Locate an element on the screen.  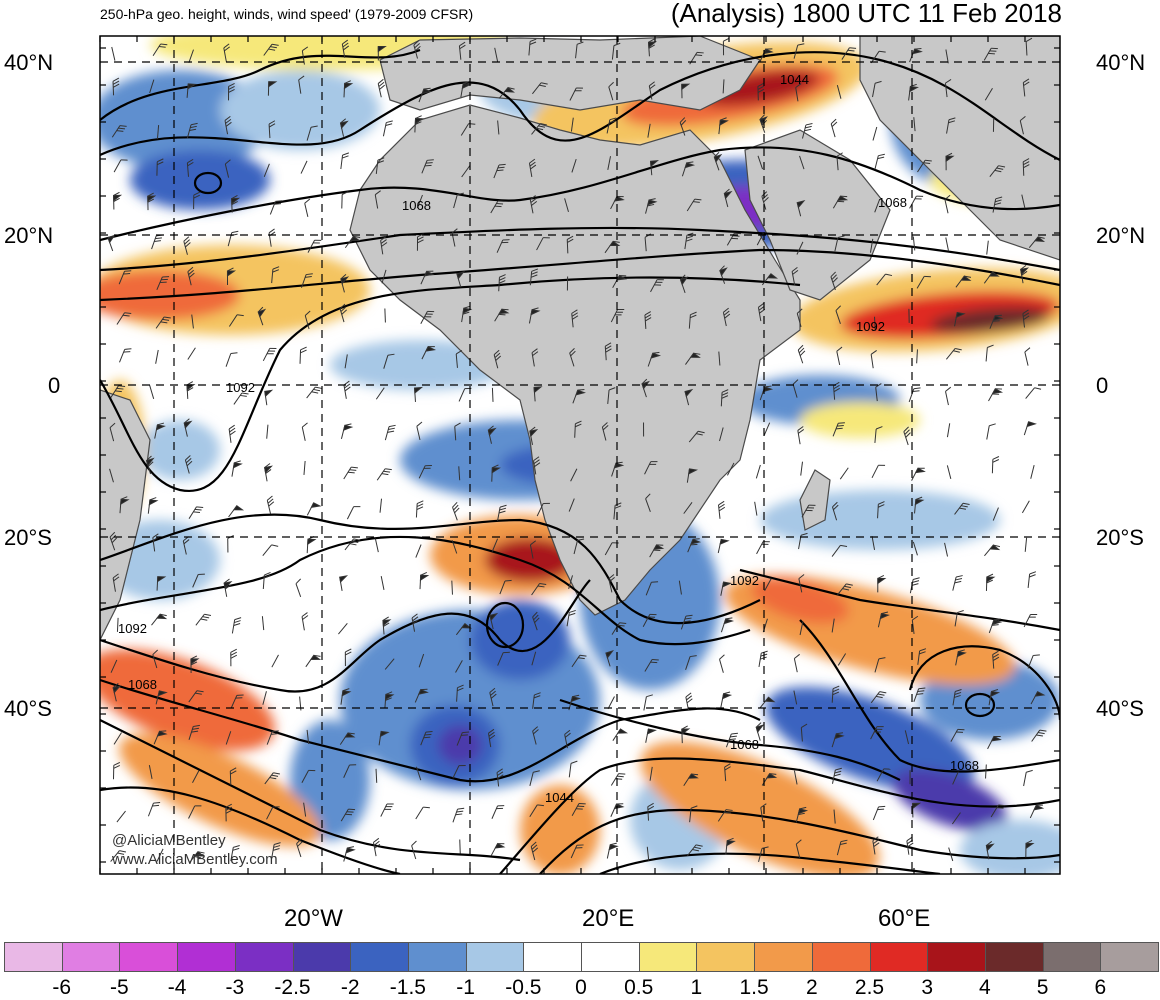
lat-label-left: 40°N is located at coordinates (28, 63).